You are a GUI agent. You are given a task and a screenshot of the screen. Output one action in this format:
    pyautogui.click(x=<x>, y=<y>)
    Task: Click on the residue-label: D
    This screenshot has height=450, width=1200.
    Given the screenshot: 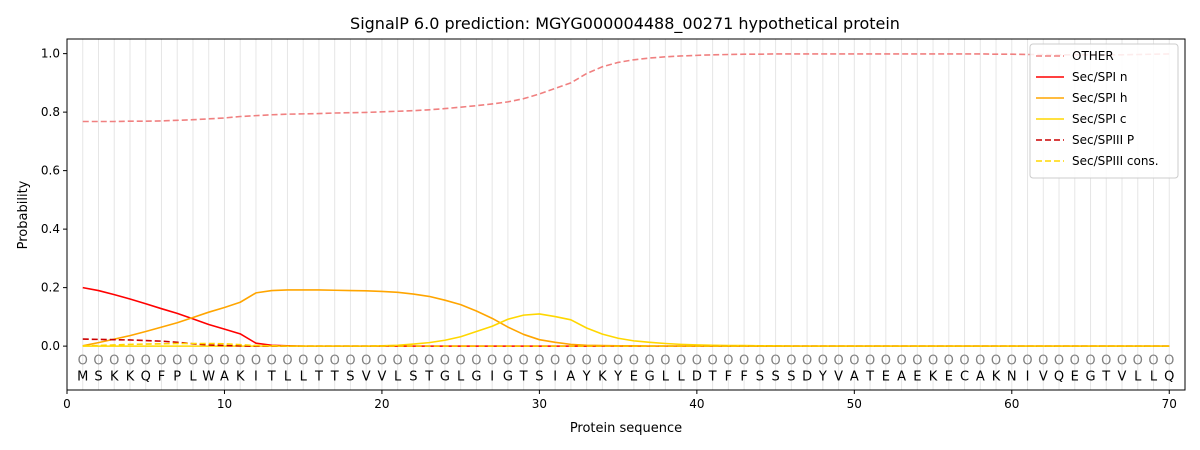 What is the action you would take?
    pyautogui.click(x=807, y=376)
    